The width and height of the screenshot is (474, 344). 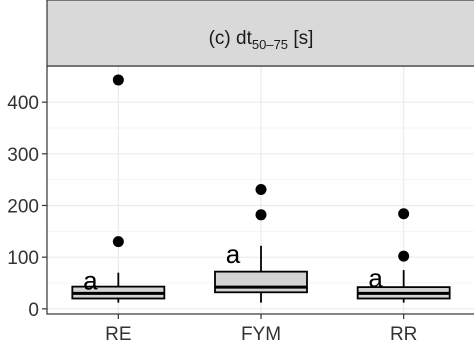 What do you see at coordinates (300, 38) in the screenshot?
I see `strip-title-unit: [s]` at bounding box center [300, 38].